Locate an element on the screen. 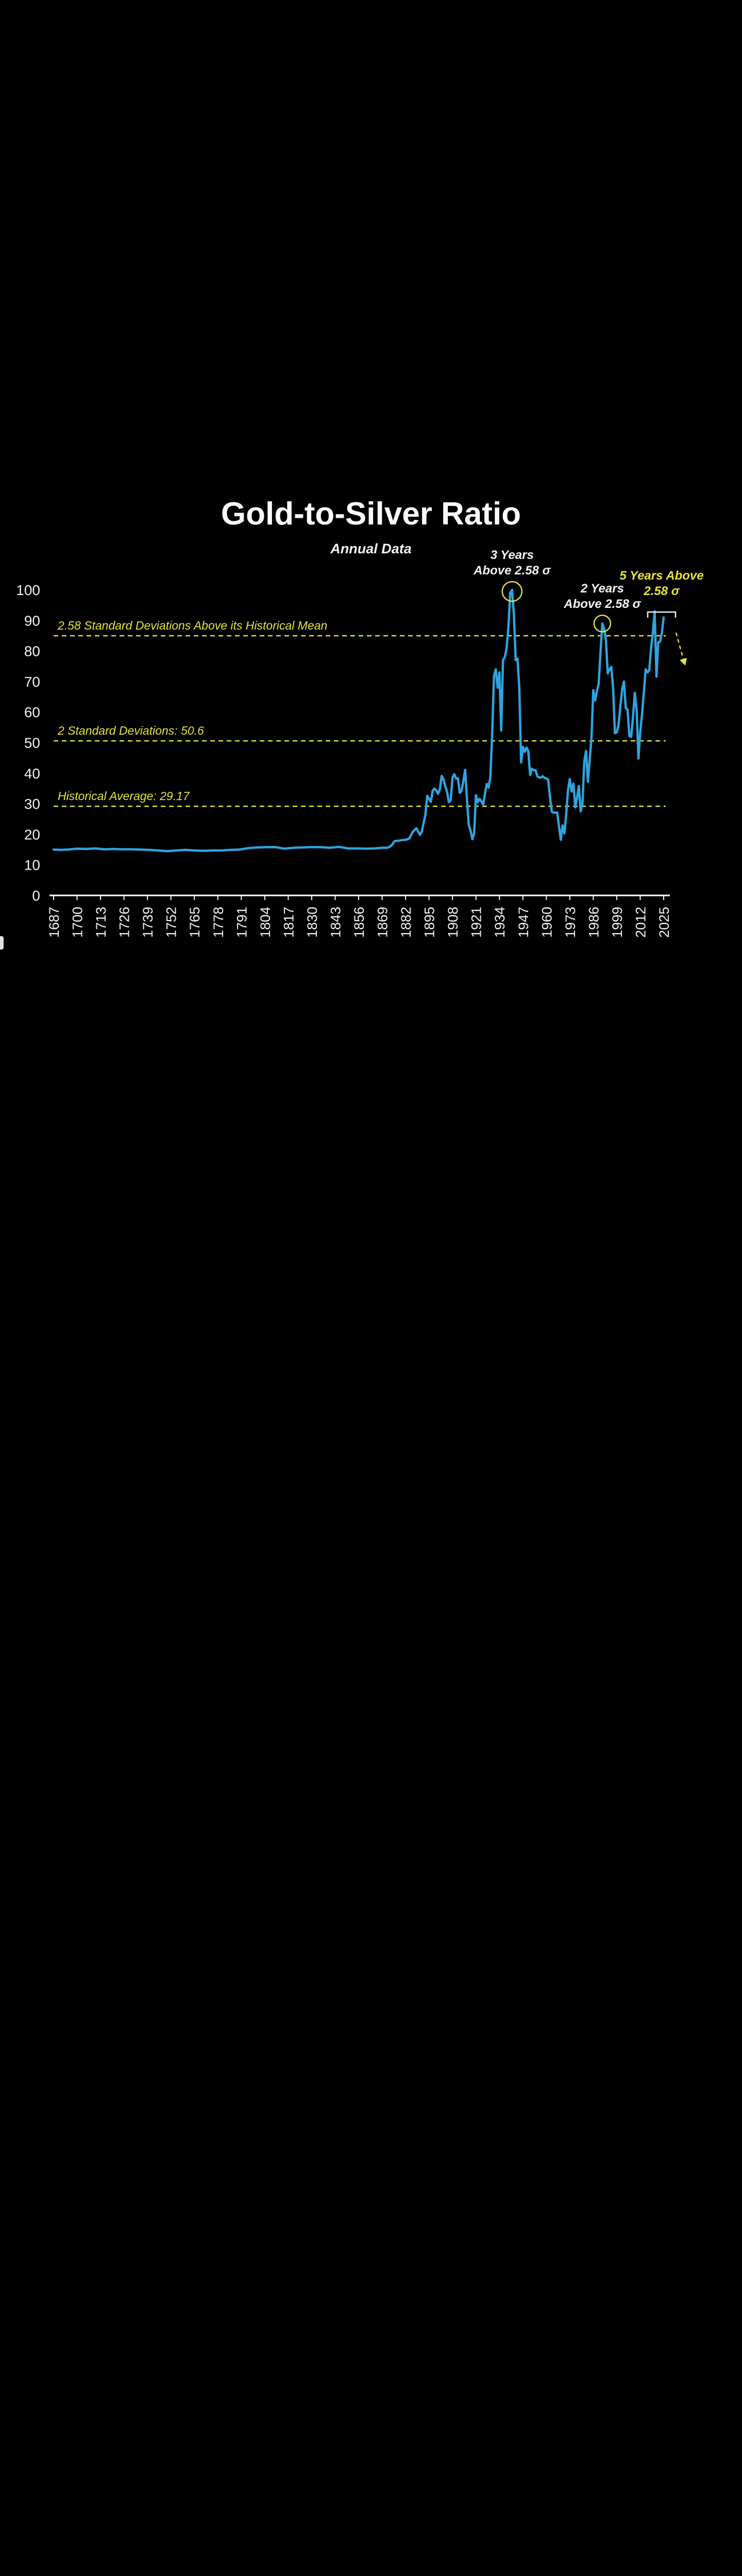 This screenshot has height=2576, width=742. x-tick-label: 1934 is located at coordinates (500, 922).